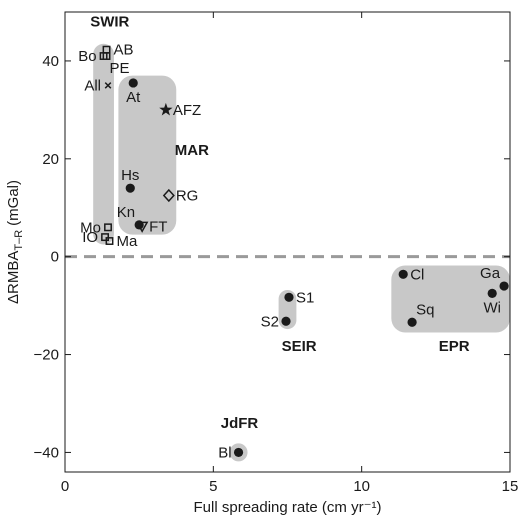  What do you see at coordinates (50, 61) in the screenshot?
I see `y-tick-label-4: 40` at bounding box center [50, 61].